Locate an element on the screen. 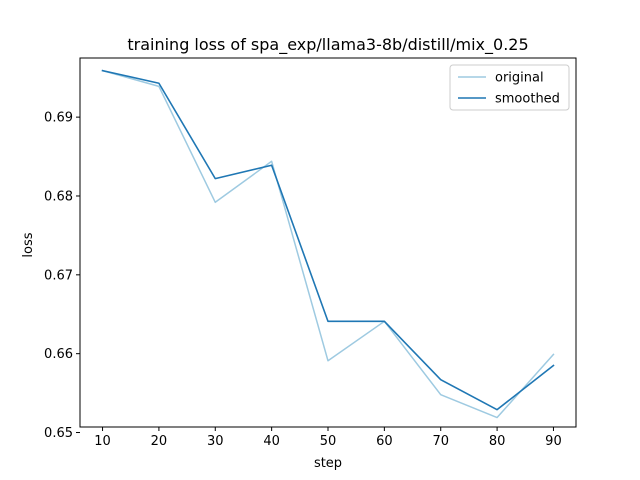 This screenshot has width=640, height=480. y-tick-label: 0.65 is located at coordinates (58, 433).